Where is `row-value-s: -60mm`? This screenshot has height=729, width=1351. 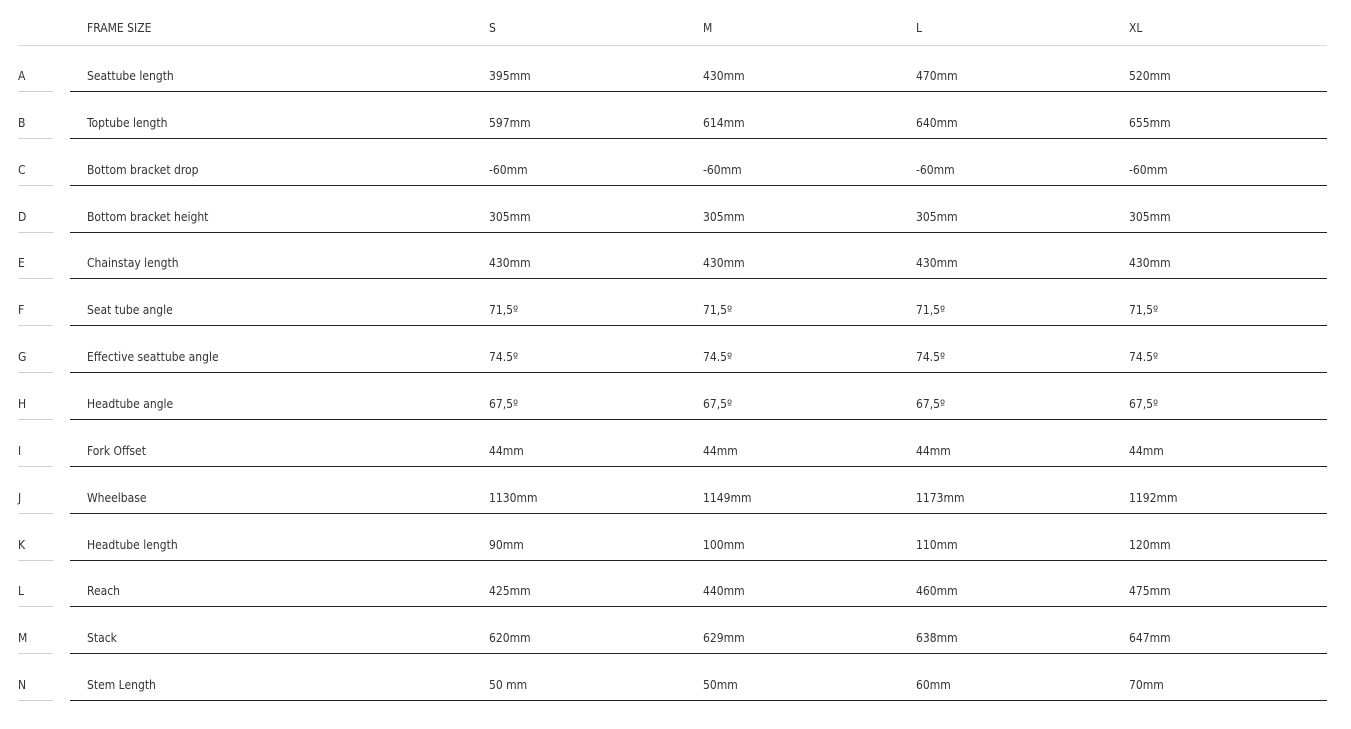 row-value-s: -60mm is located at coordinates (508, 169).